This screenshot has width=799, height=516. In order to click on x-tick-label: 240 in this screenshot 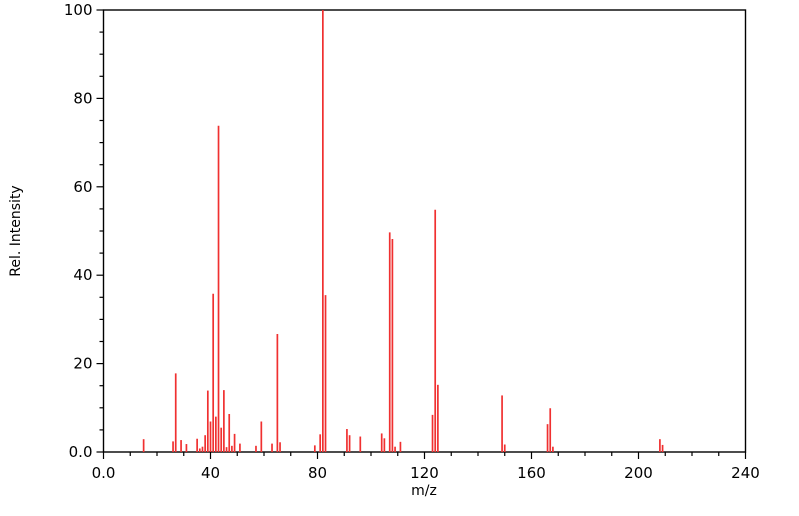, I will do `click(745, 473)`.